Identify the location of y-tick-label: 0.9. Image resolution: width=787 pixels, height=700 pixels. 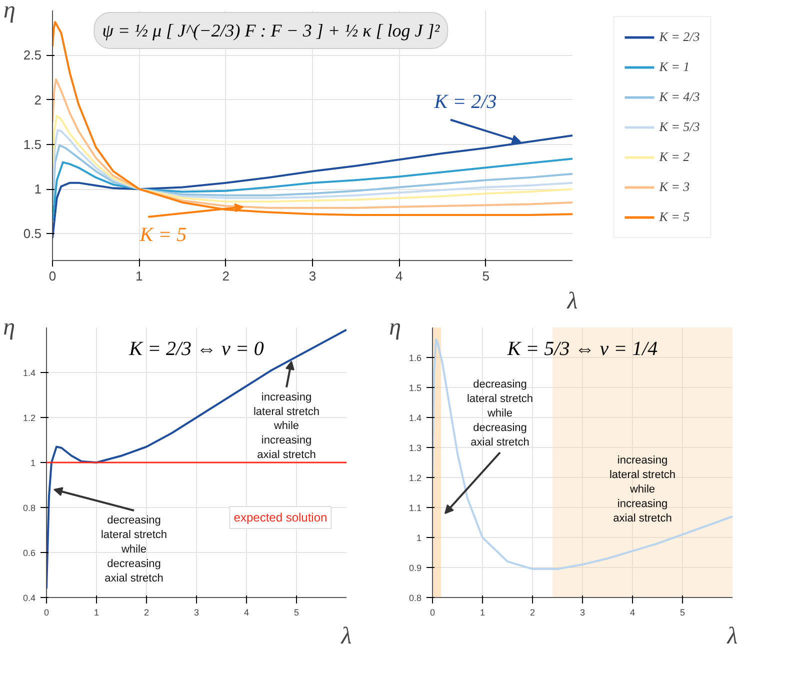
(415, 568).